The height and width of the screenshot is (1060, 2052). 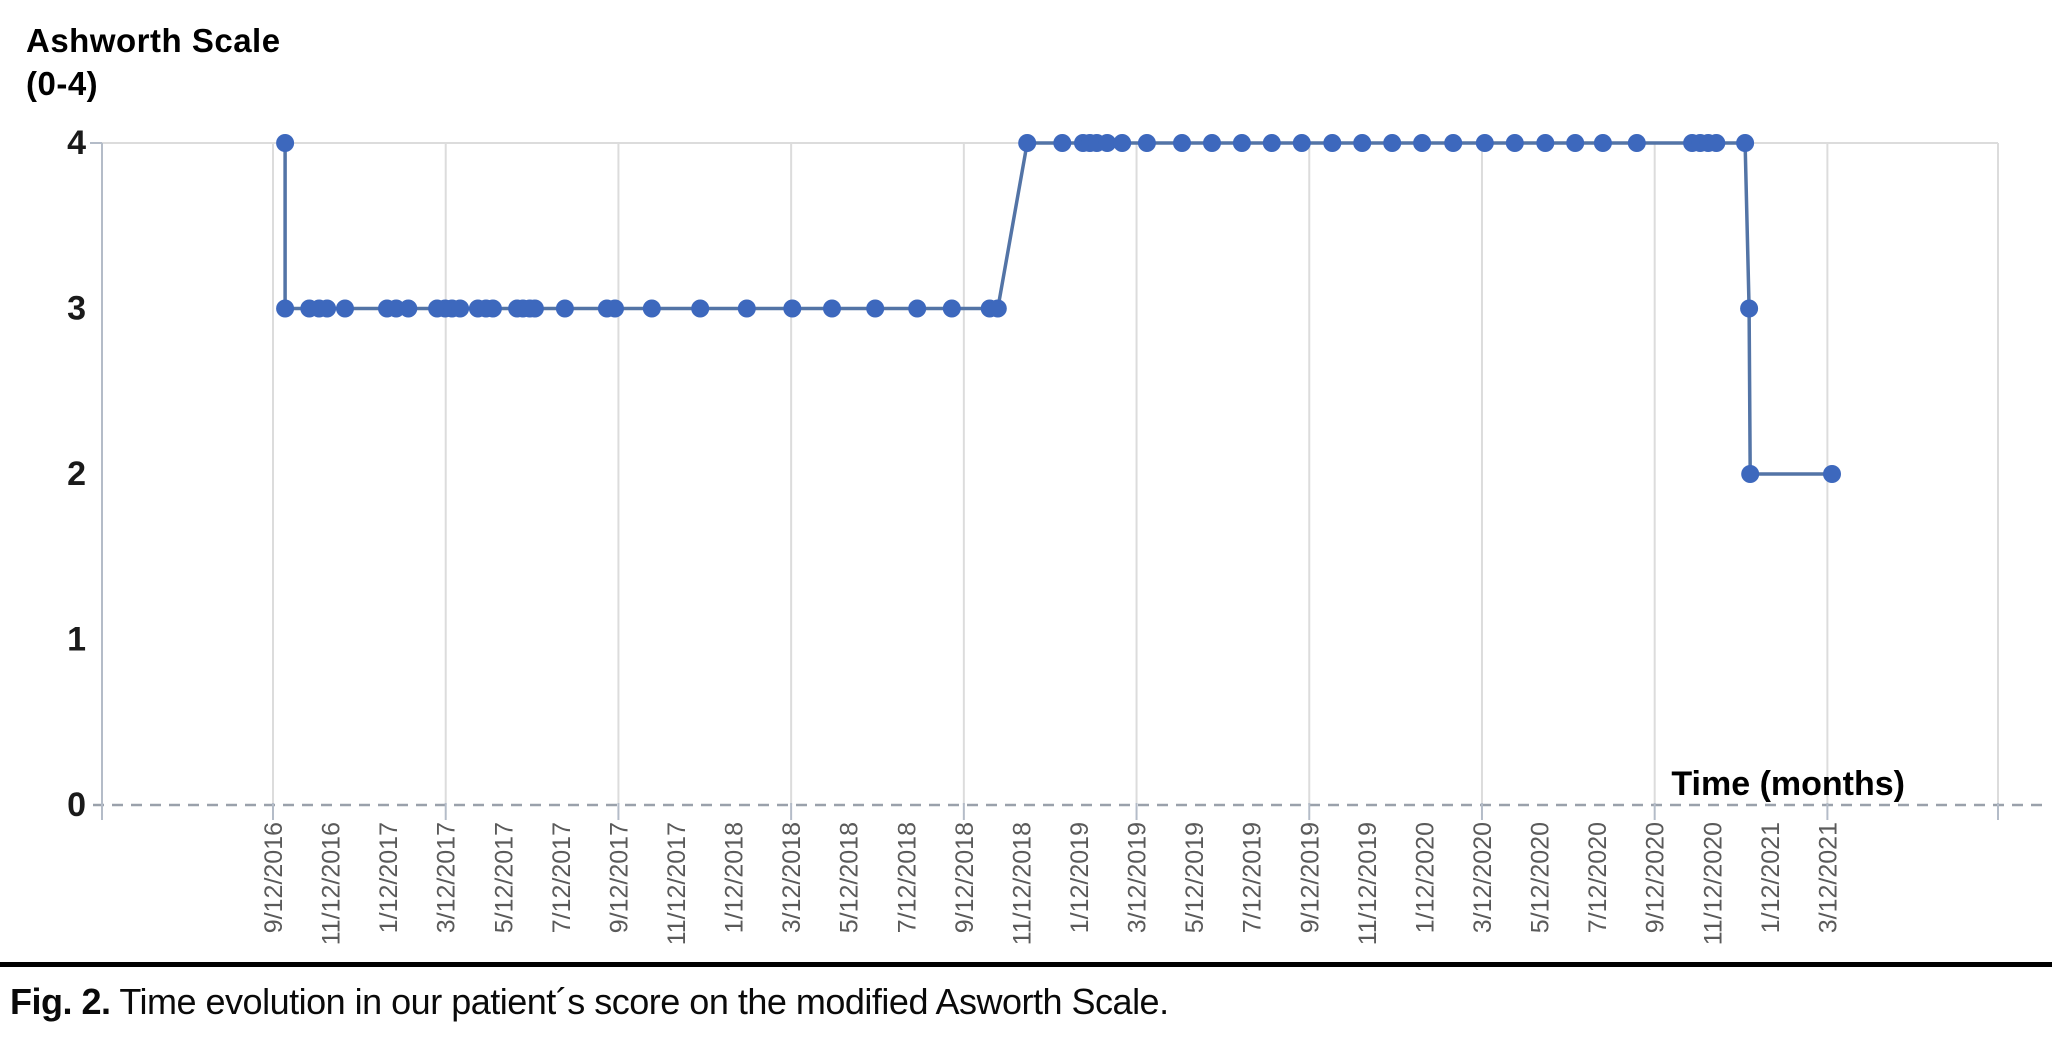 I want to click on y-tick-label: 3, so click(x=76, y=309).